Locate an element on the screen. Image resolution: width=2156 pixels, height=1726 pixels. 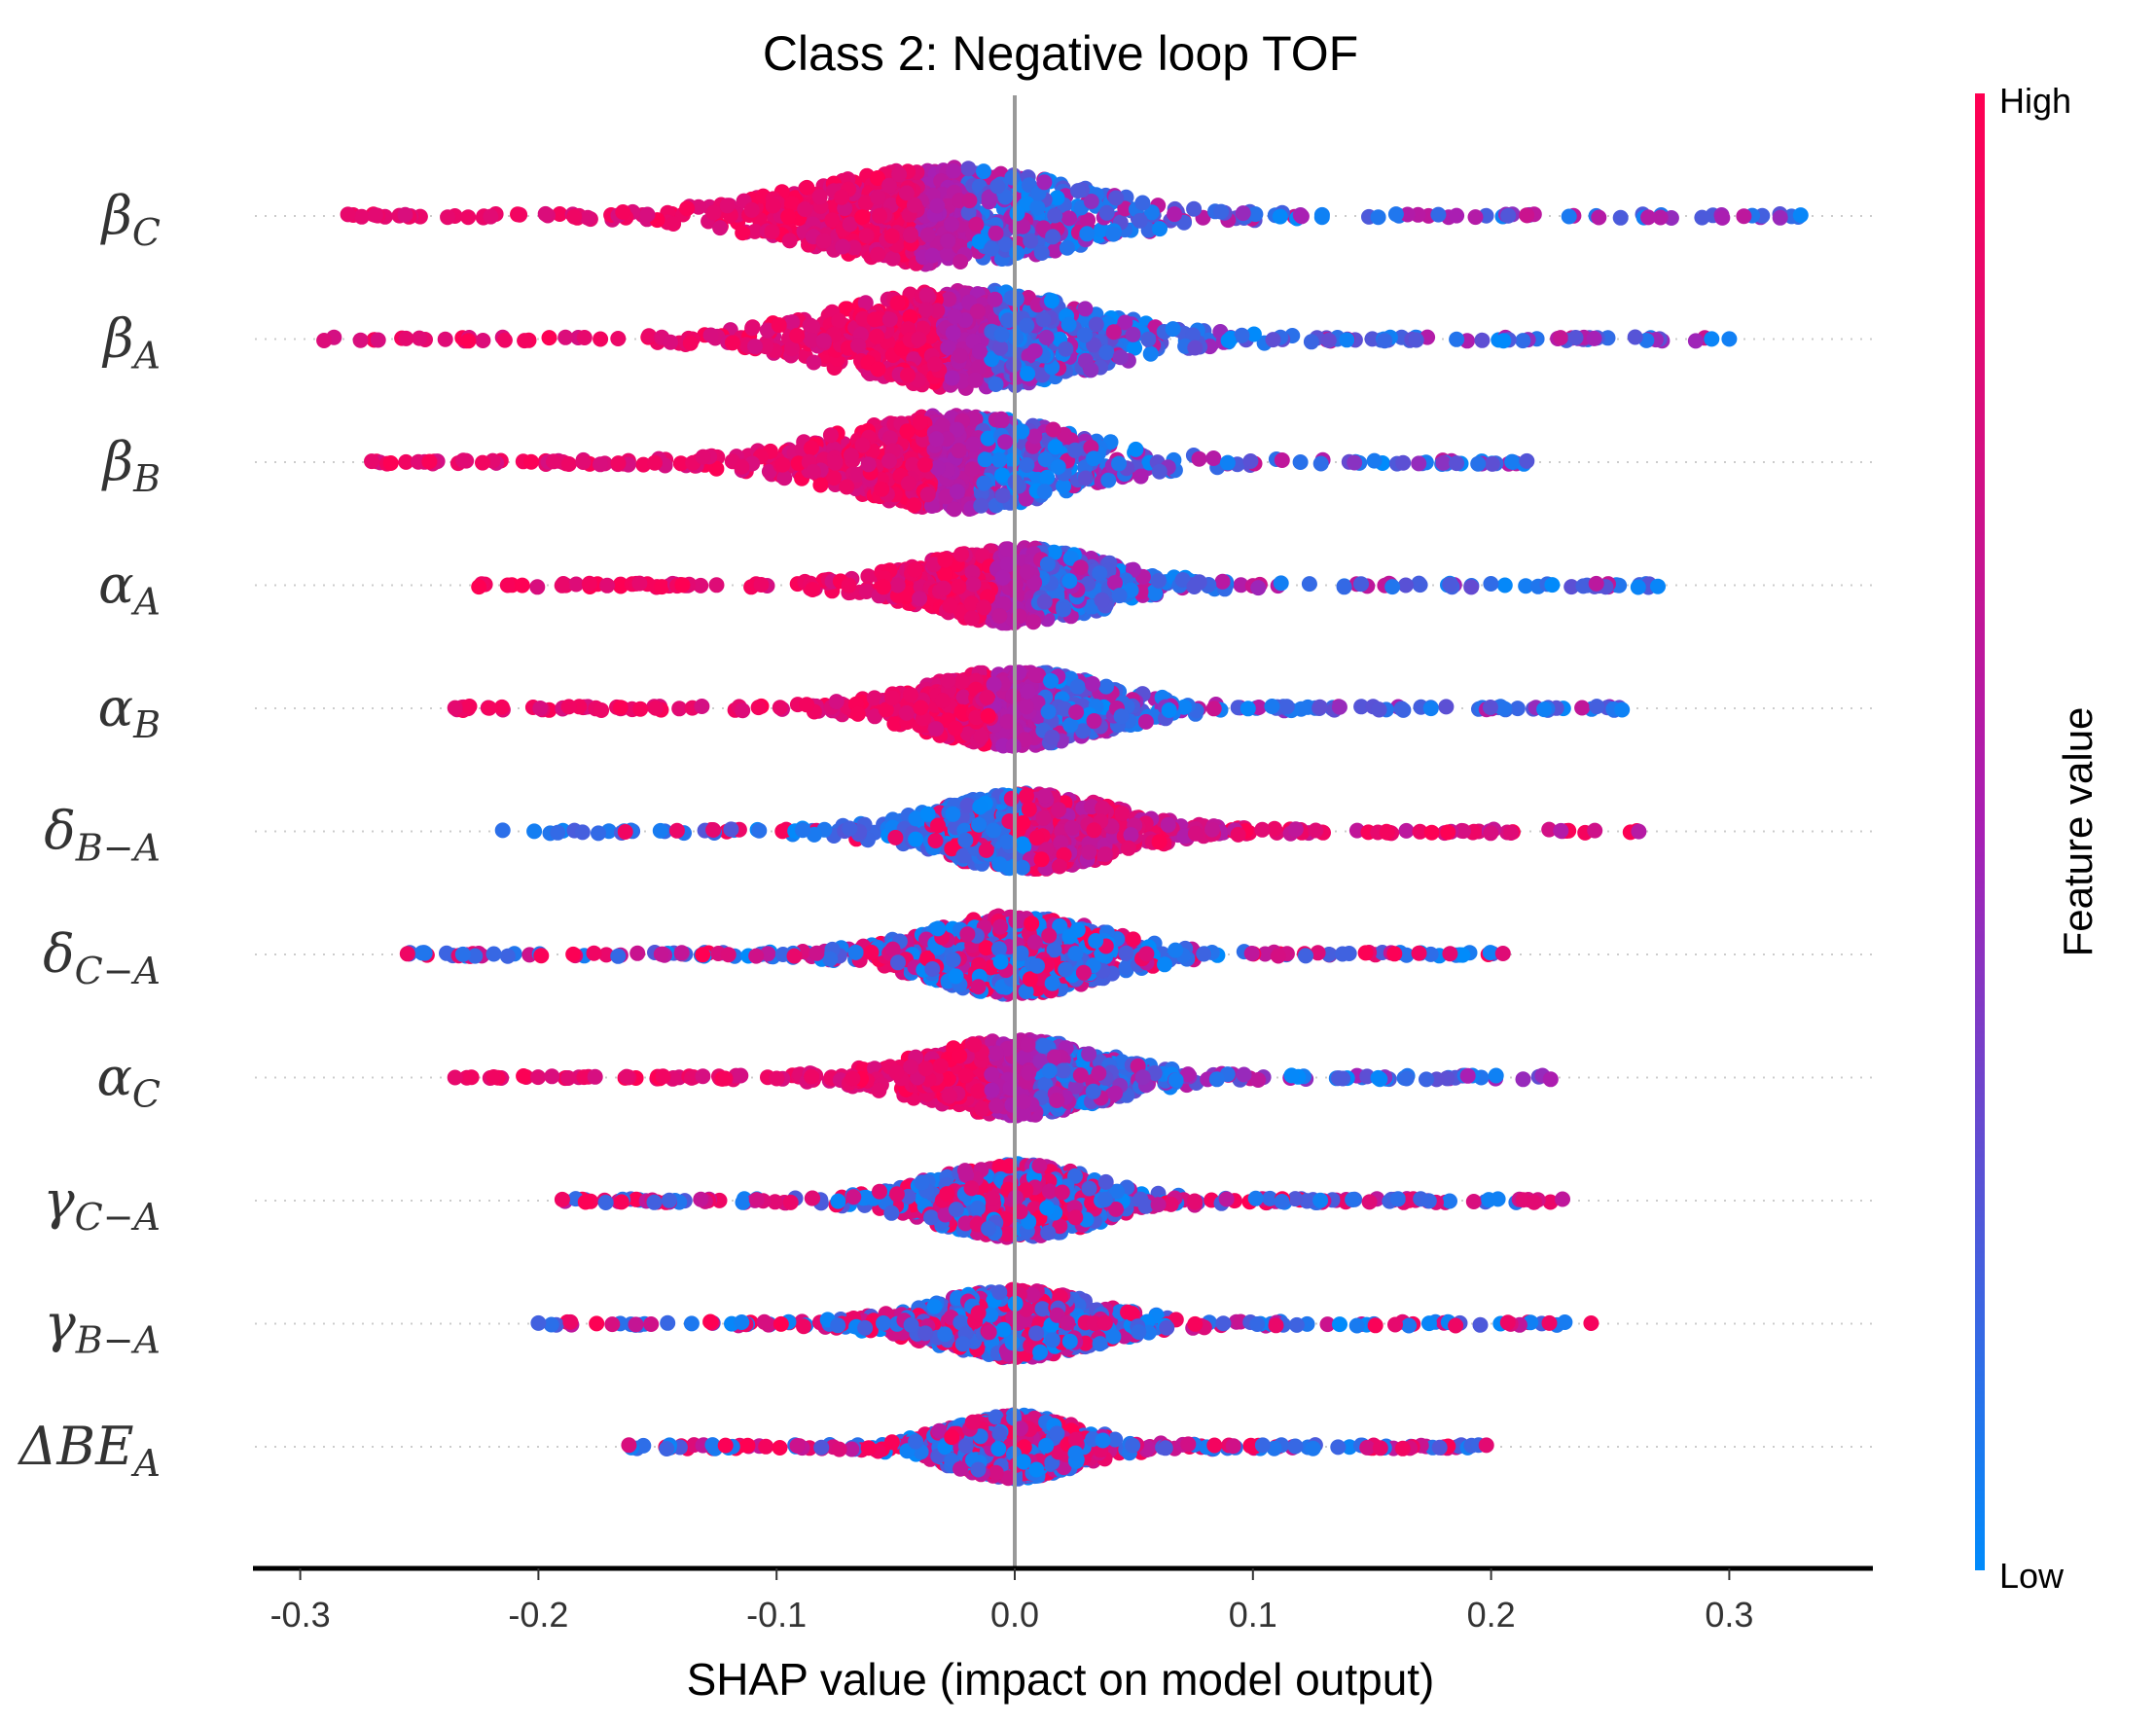
feature-row: βC is located at coordinates (986, 216).